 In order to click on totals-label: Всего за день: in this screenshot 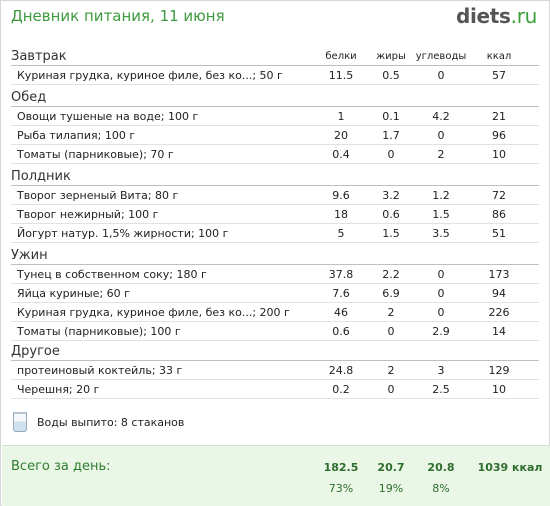, I will do `click(61, 466)`.